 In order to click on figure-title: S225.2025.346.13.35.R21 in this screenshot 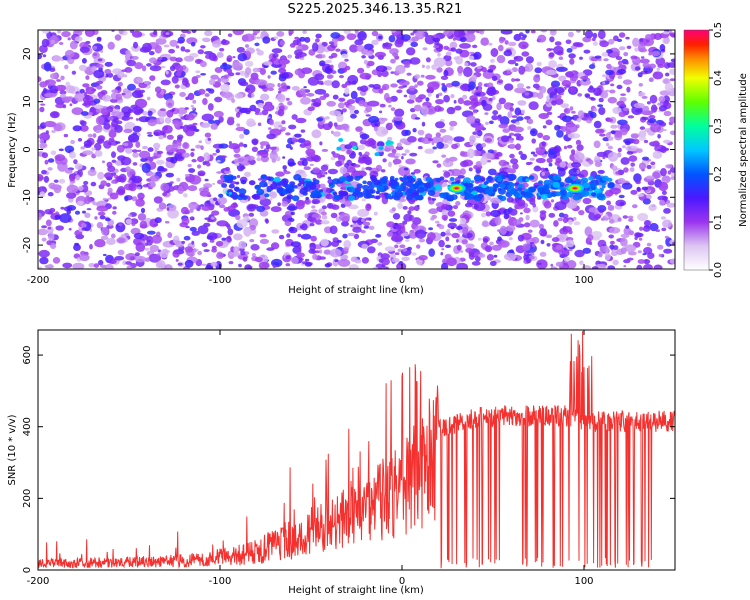, I will do `click(375, 9)`.